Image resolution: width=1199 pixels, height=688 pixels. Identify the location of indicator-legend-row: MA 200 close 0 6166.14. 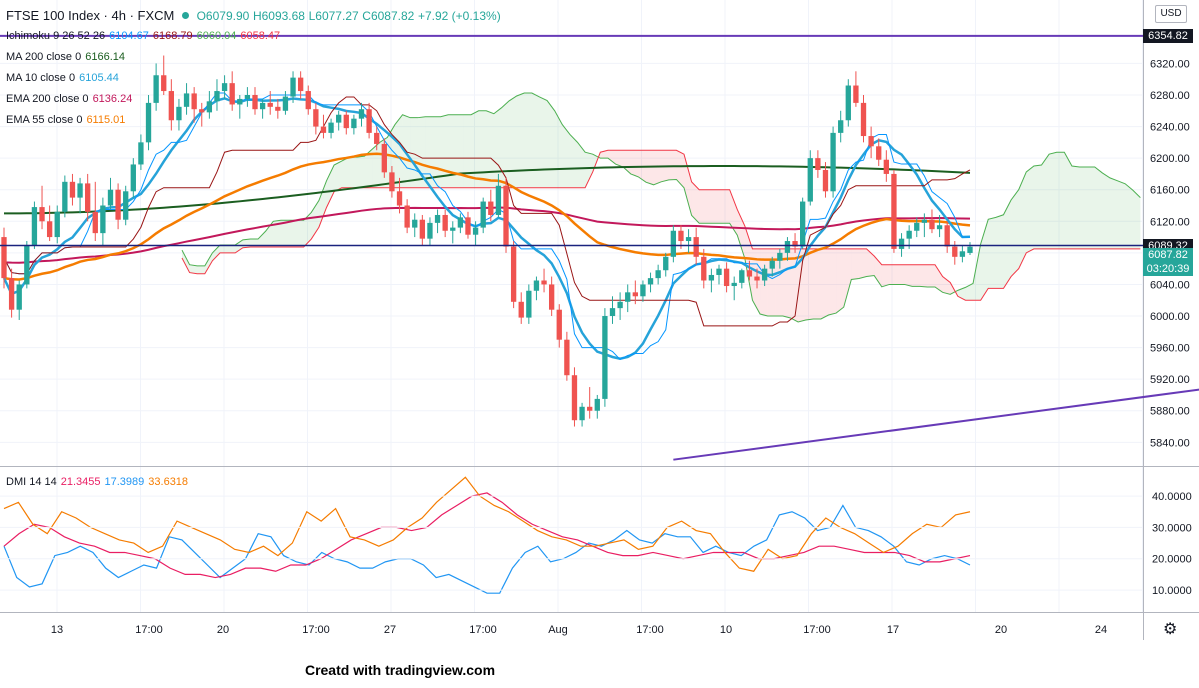
(67, 57).